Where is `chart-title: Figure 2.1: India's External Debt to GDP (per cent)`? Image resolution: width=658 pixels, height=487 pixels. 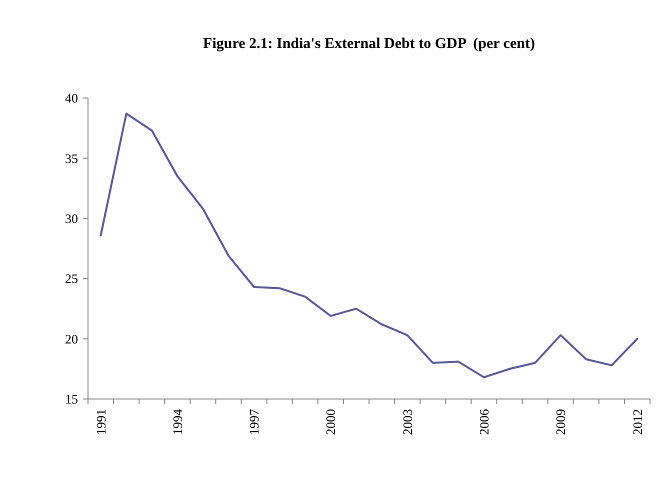
chart-title: Figure 2.1: India's External Debt to GDP (per cent) is located at coordinates (369, 44).